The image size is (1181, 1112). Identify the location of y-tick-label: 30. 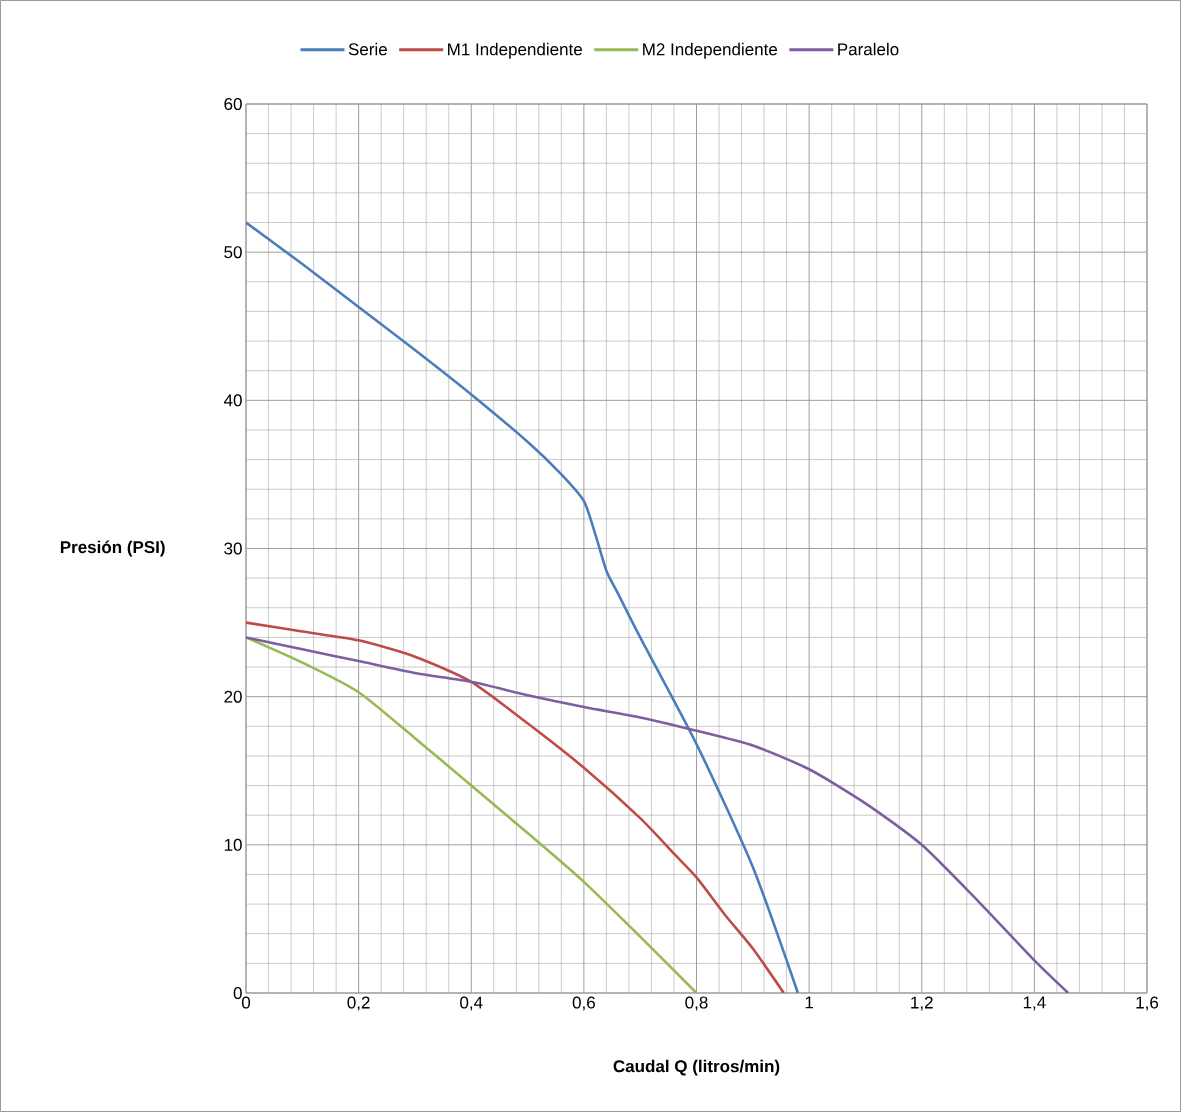
(233, 548).